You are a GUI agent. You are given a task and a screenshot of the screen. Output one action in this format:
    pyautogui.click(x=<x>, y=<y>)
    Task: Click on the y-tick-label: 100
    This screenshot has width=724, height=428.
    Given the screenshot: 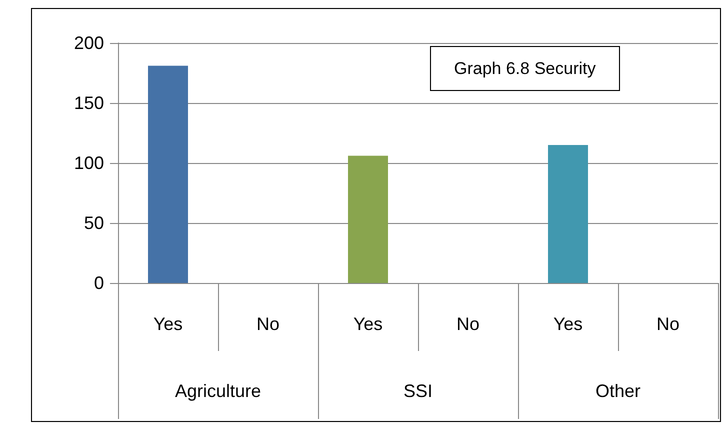 What is the action you would take?
    pyautogui.click(x=89, y=163)
    